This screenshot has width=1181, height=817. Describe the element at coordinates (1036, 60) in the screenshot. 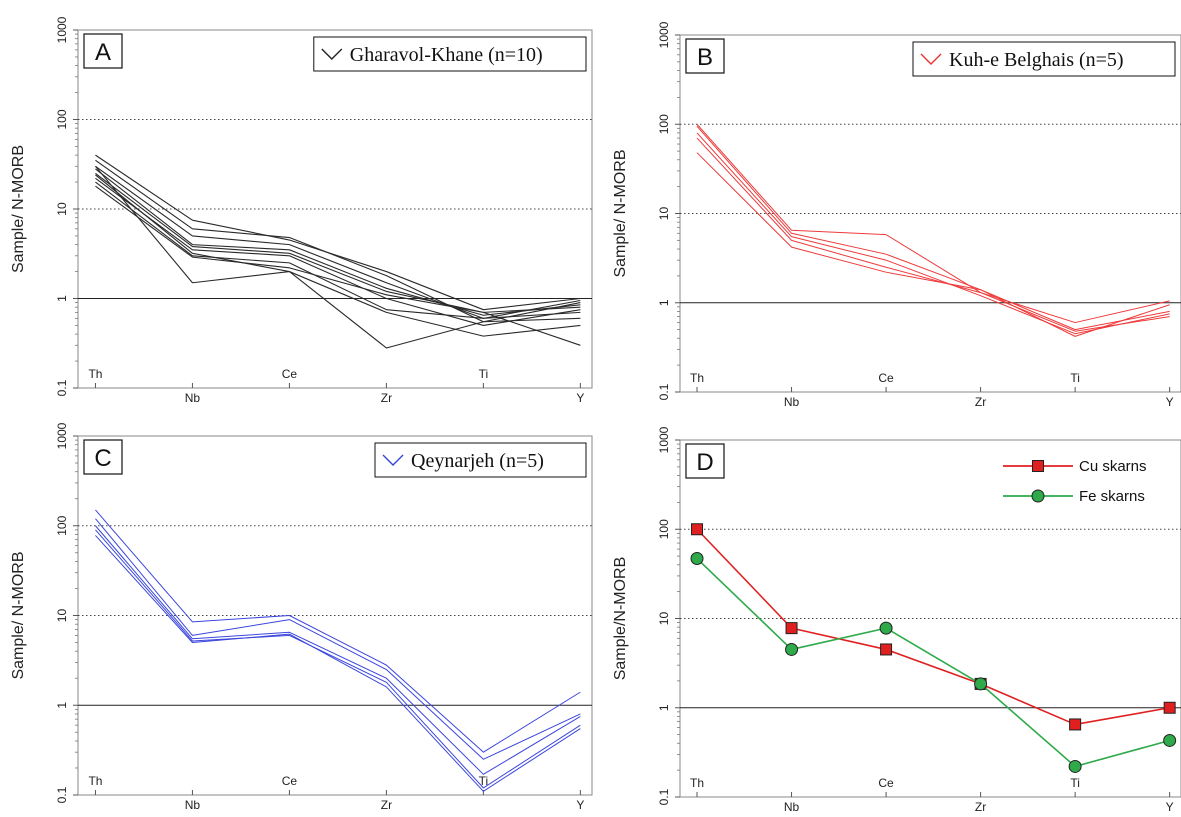

I see `legend-label: Kuh-e Belghais (n=5)` at that location.